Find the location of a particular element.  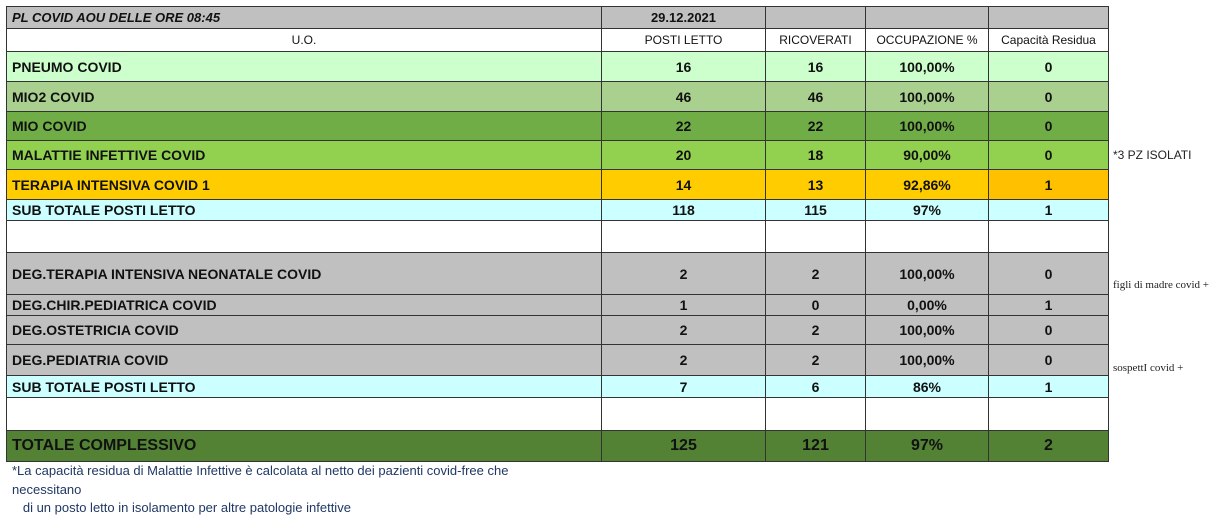

note-isolati: *3 PZ ISOLATI is located at coordinates (1152, 155).